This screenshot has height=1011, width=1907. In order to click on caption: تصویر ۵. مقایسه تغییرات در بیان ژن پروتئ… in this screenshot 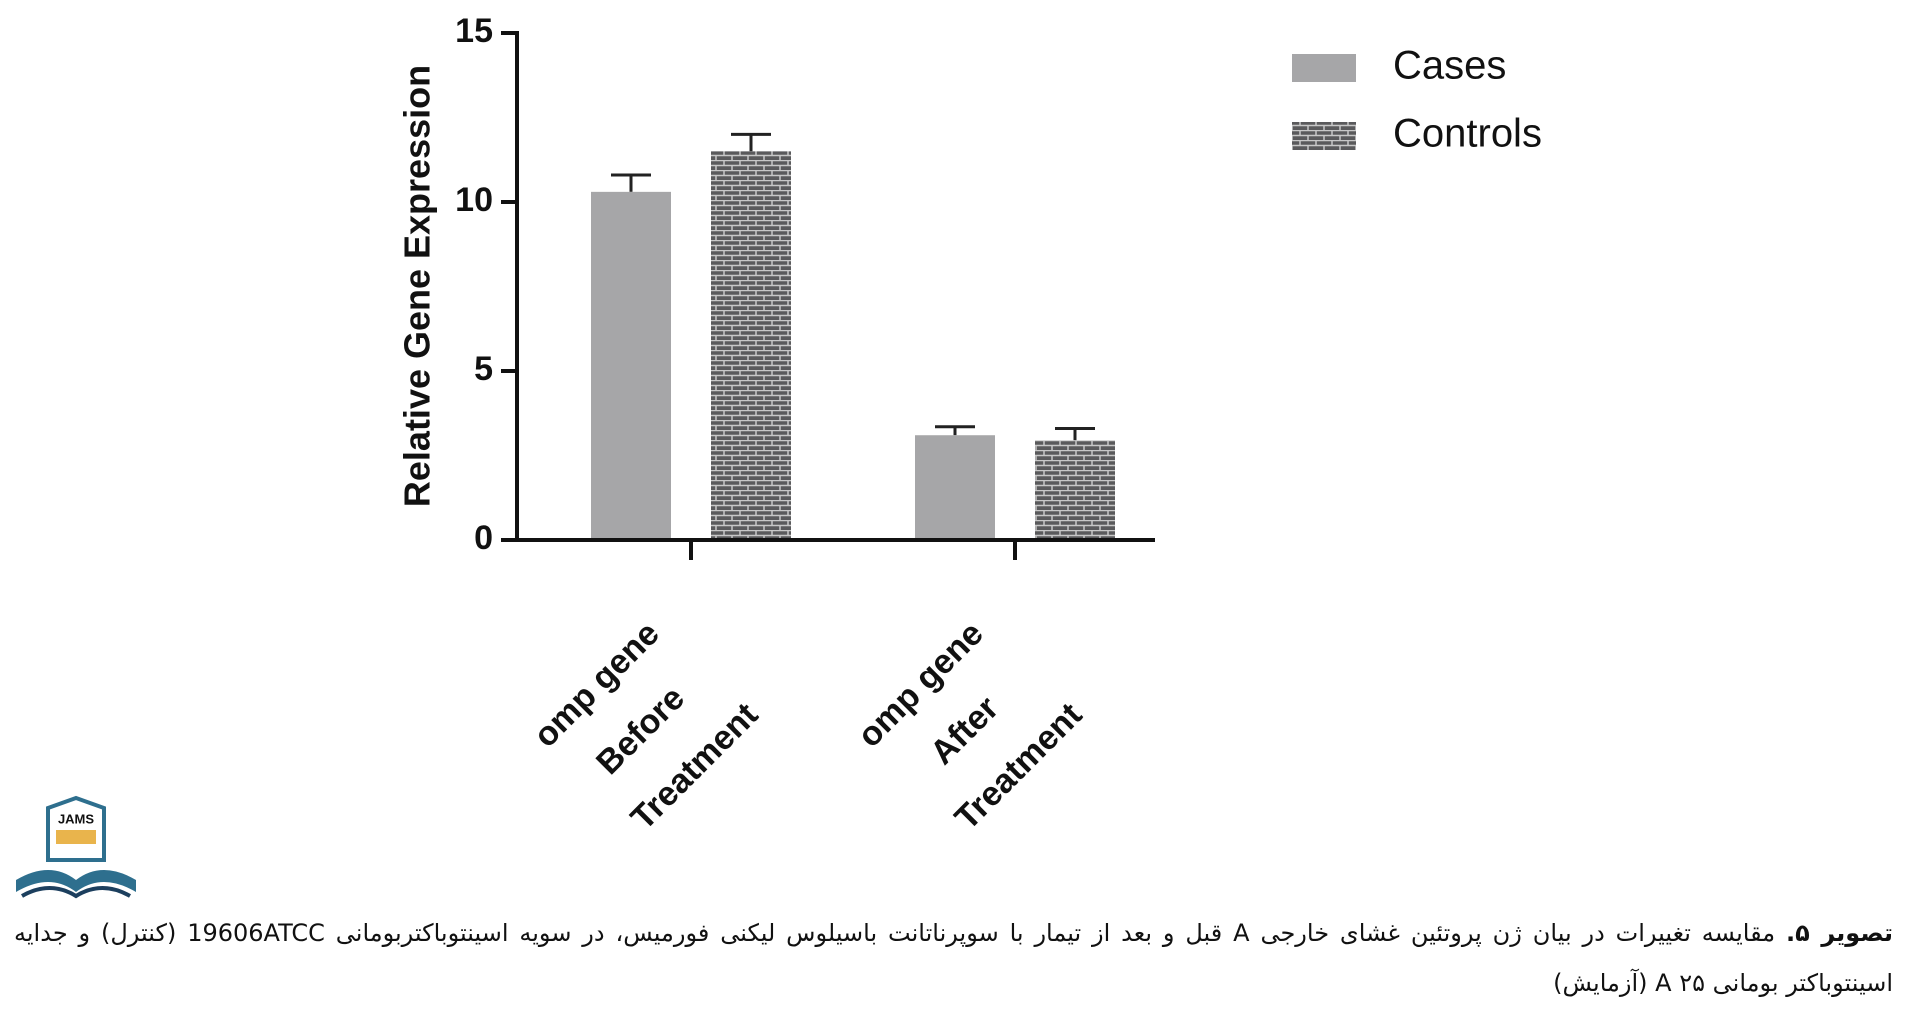, I will do `click(953, 958)`.